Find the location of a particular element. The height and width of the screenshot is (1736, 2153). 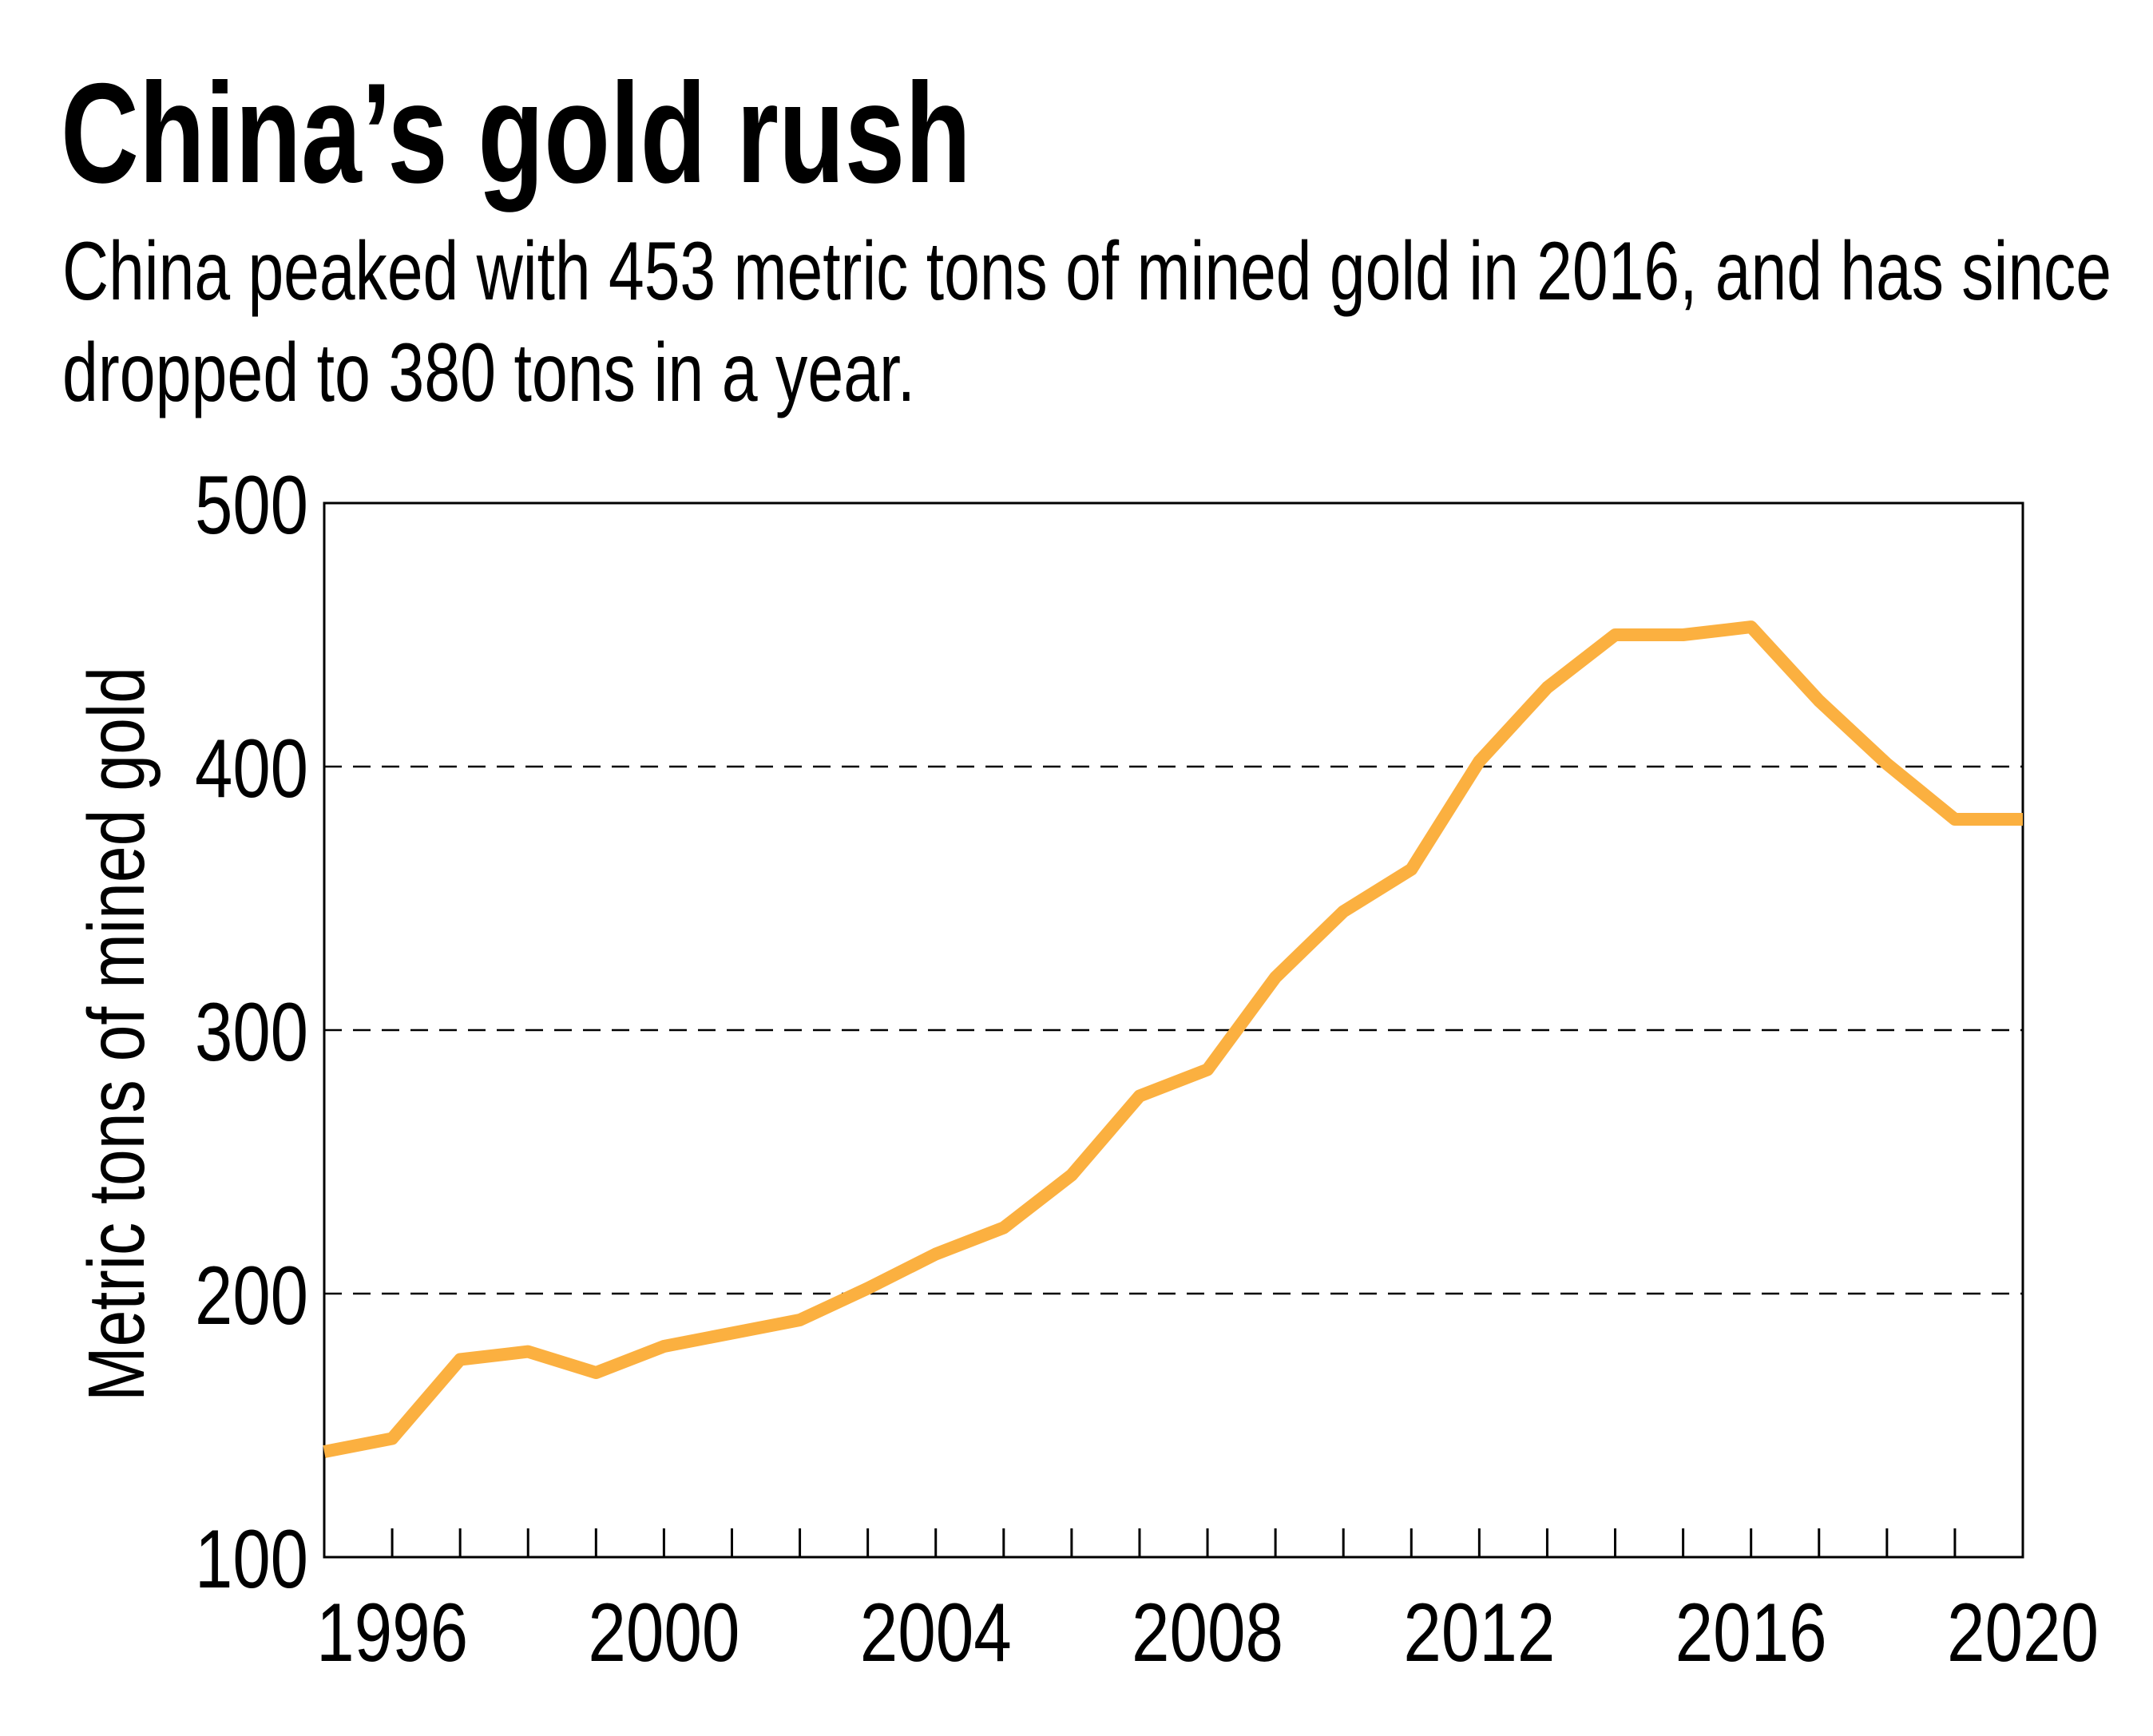

x-tick-label: 2020 is located at coordinates (2023, 1633).